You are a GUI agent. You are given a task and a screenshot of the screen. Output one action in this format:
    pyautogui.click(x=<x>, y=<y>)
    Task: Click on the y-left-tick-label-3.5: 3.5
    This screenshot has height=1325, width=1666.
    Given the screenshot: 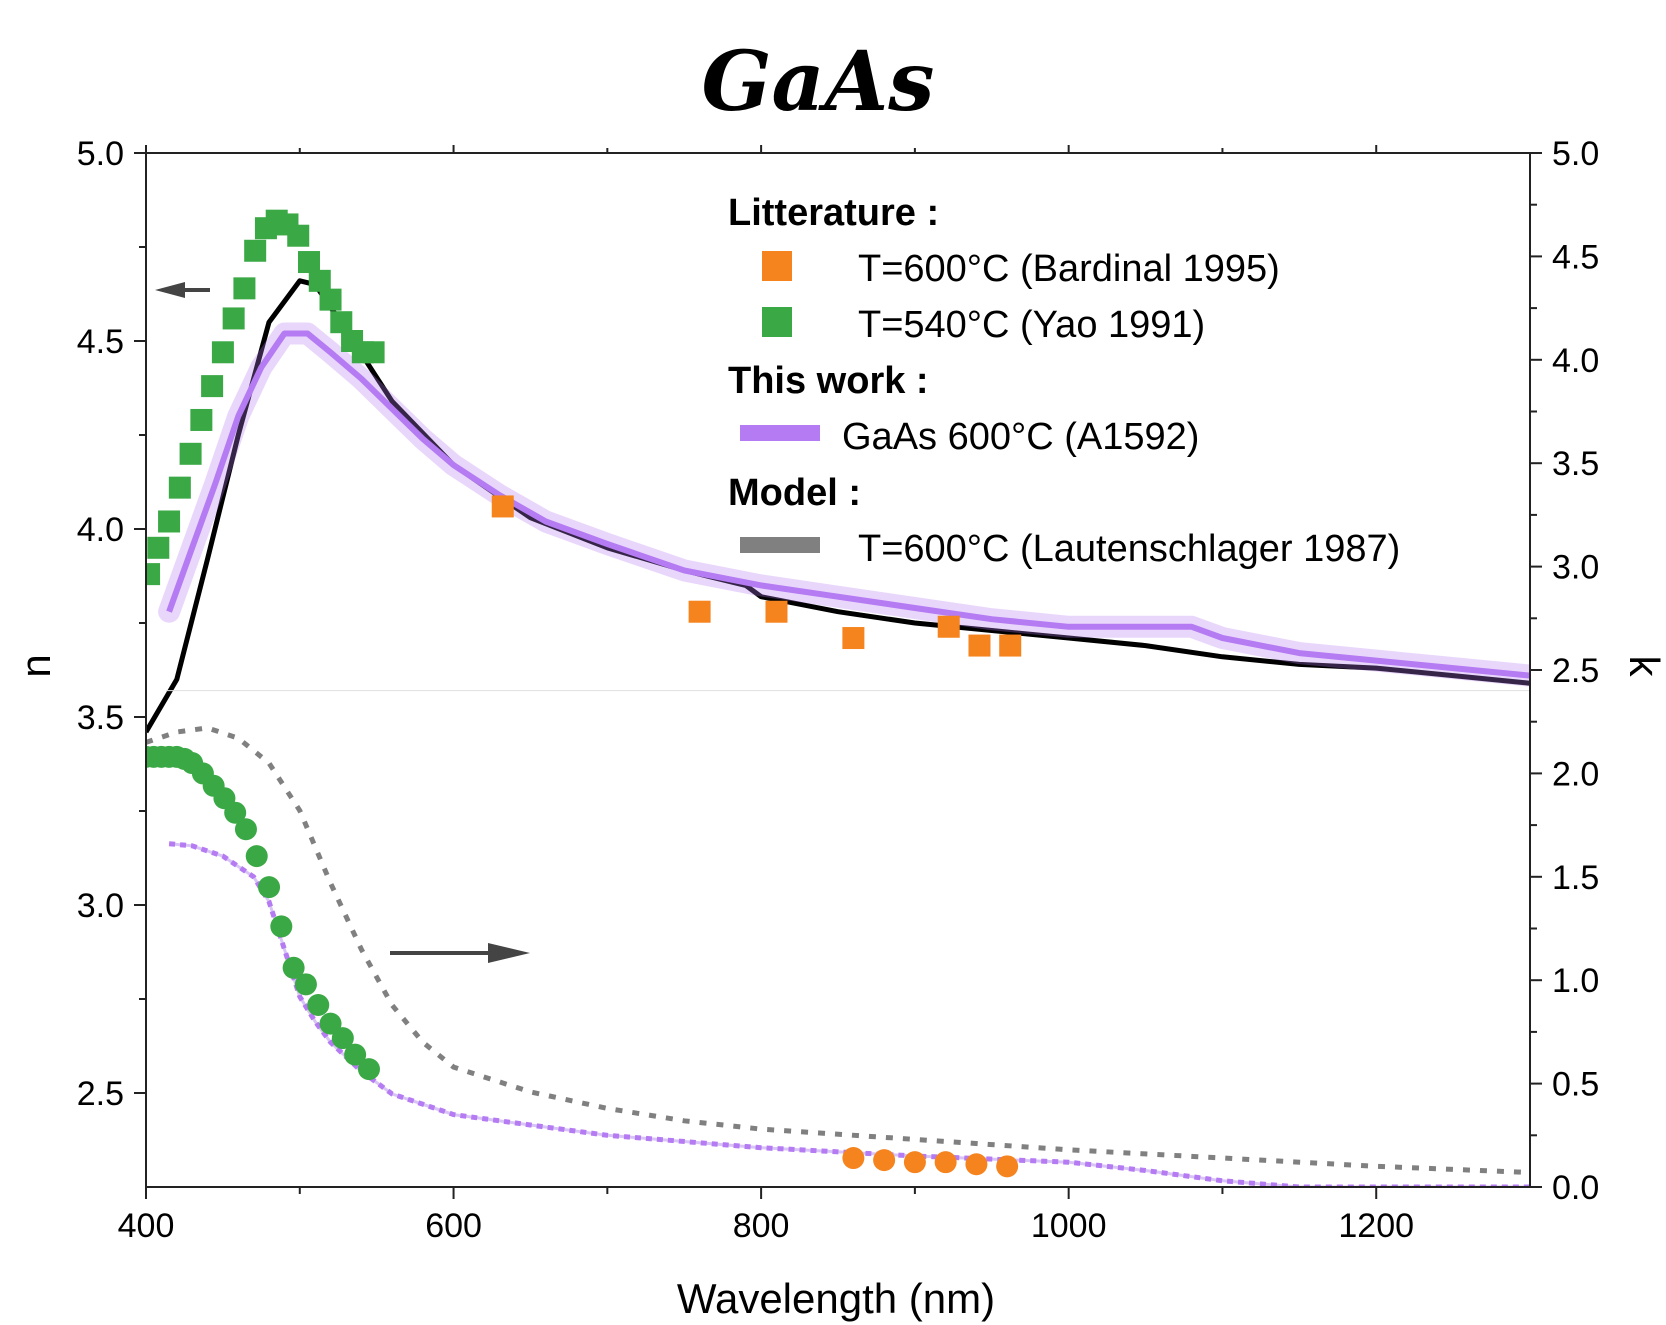 What is the action you would take?
    pyautogui.click(x=100, y=718)
    